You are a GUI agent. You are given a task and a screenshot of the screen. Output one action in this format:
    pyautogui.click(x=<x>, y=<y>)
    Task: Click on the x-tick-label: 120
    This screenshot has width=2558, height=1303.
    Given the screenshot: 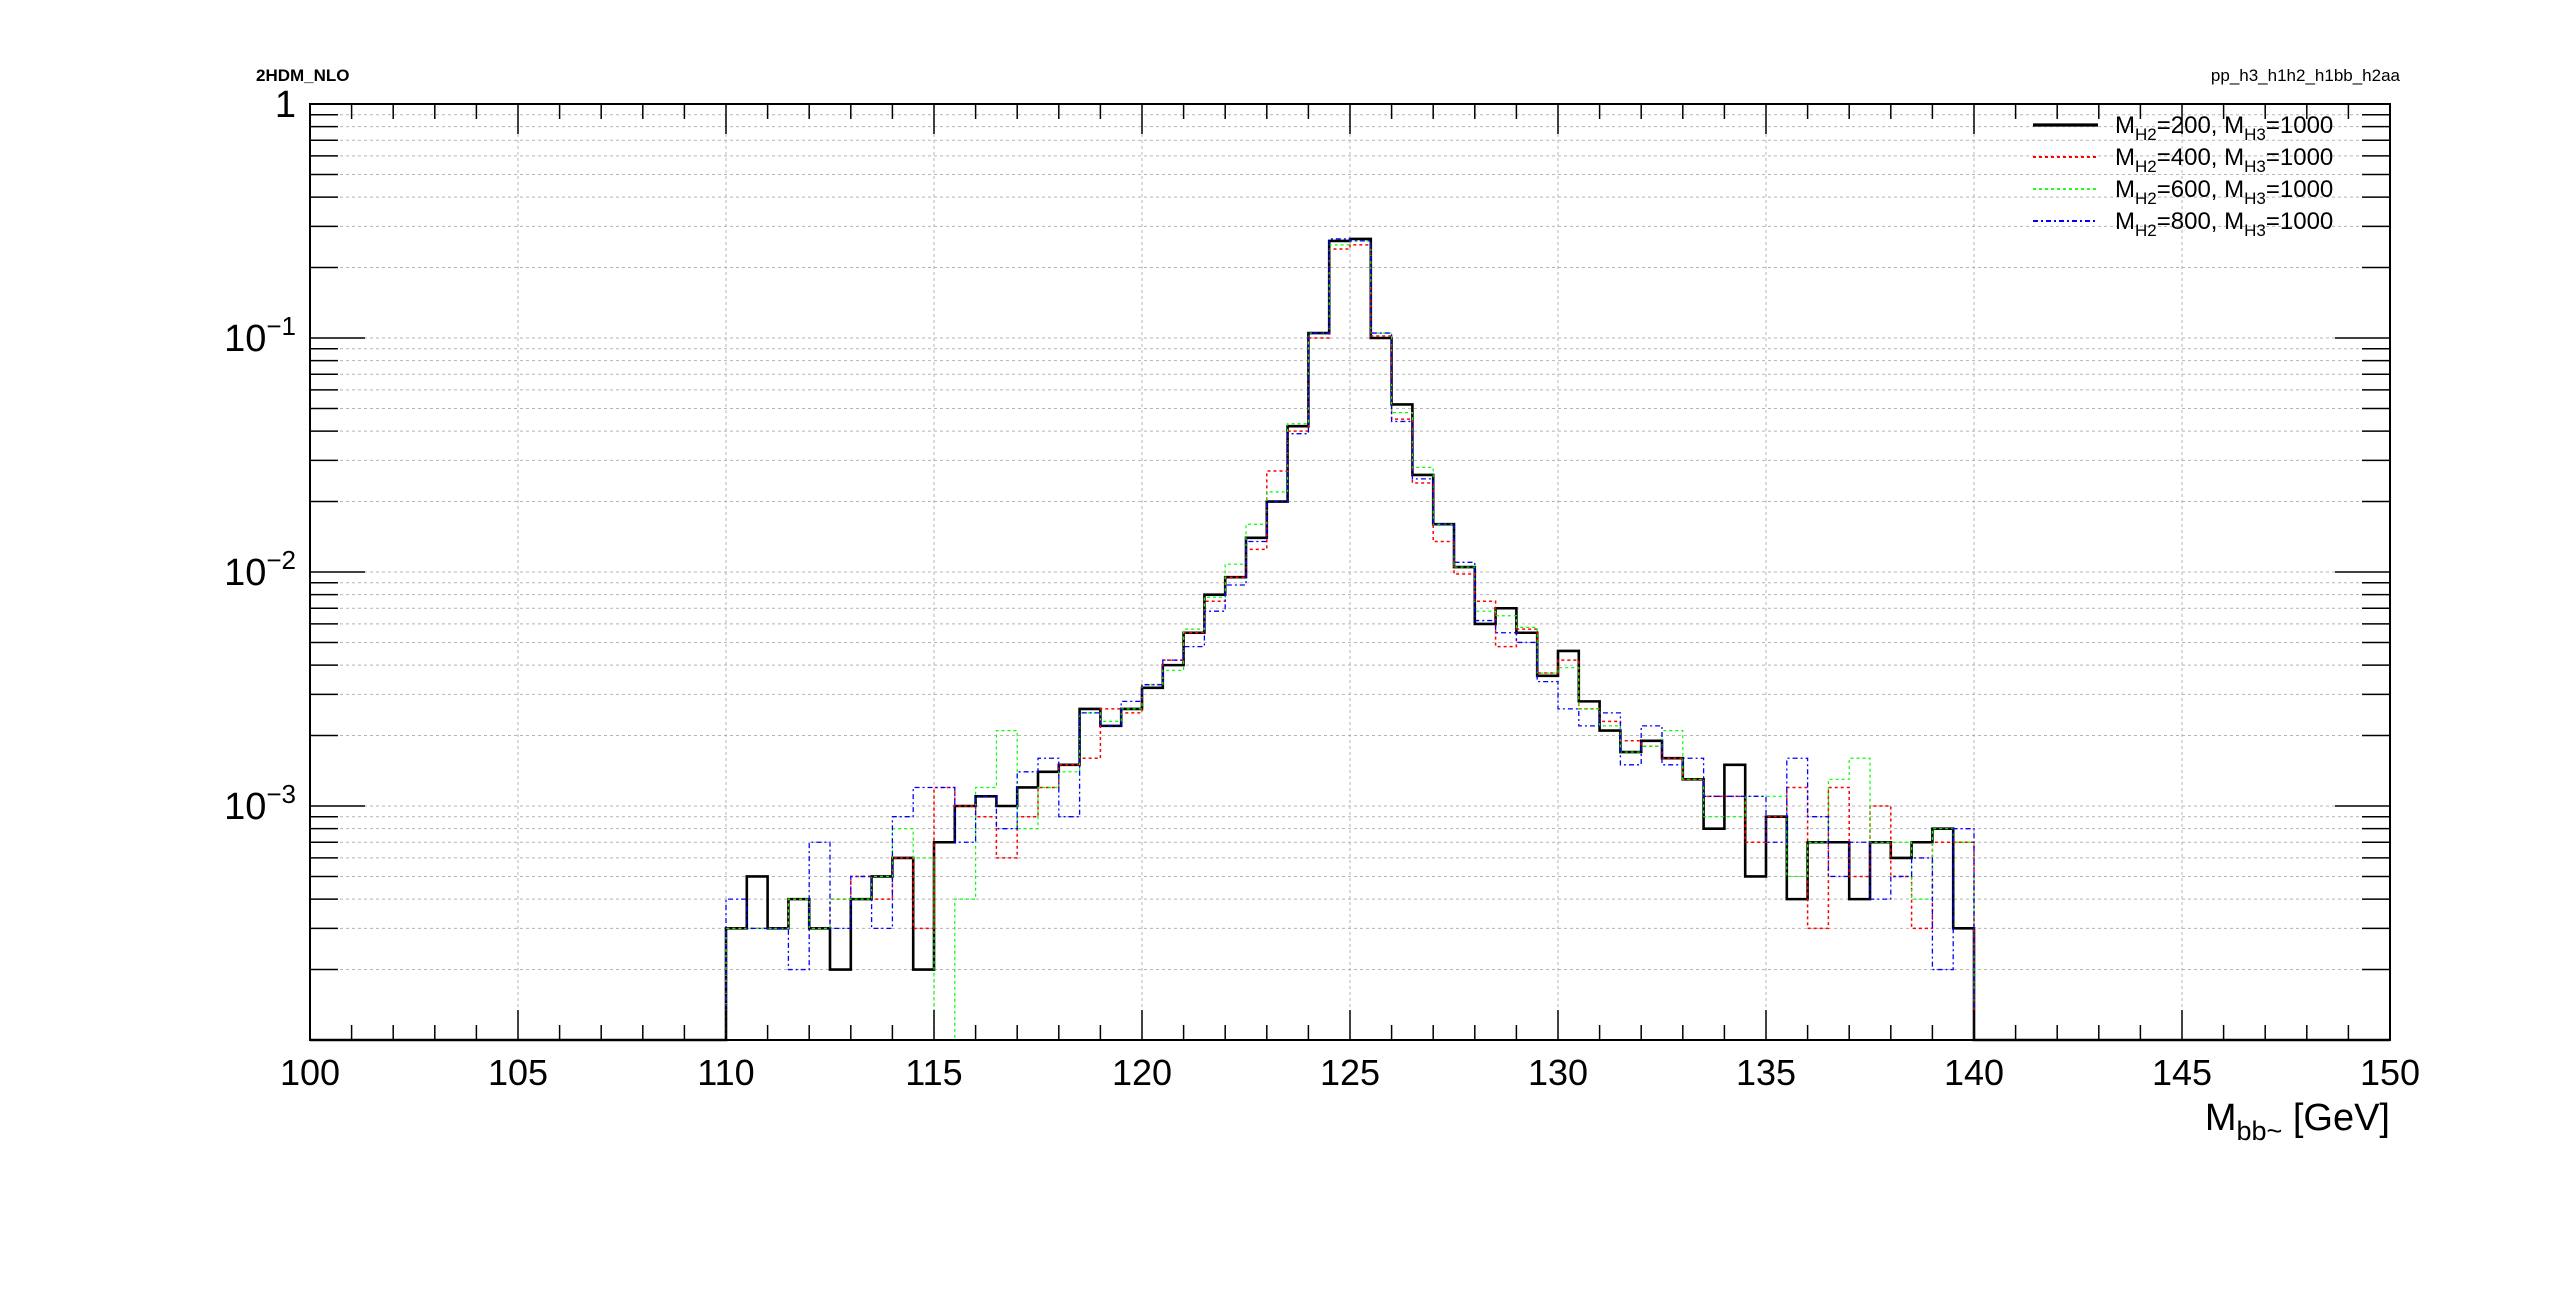 What is the action you would take?
    pyautogui.click(x=1142, y=1072)
    